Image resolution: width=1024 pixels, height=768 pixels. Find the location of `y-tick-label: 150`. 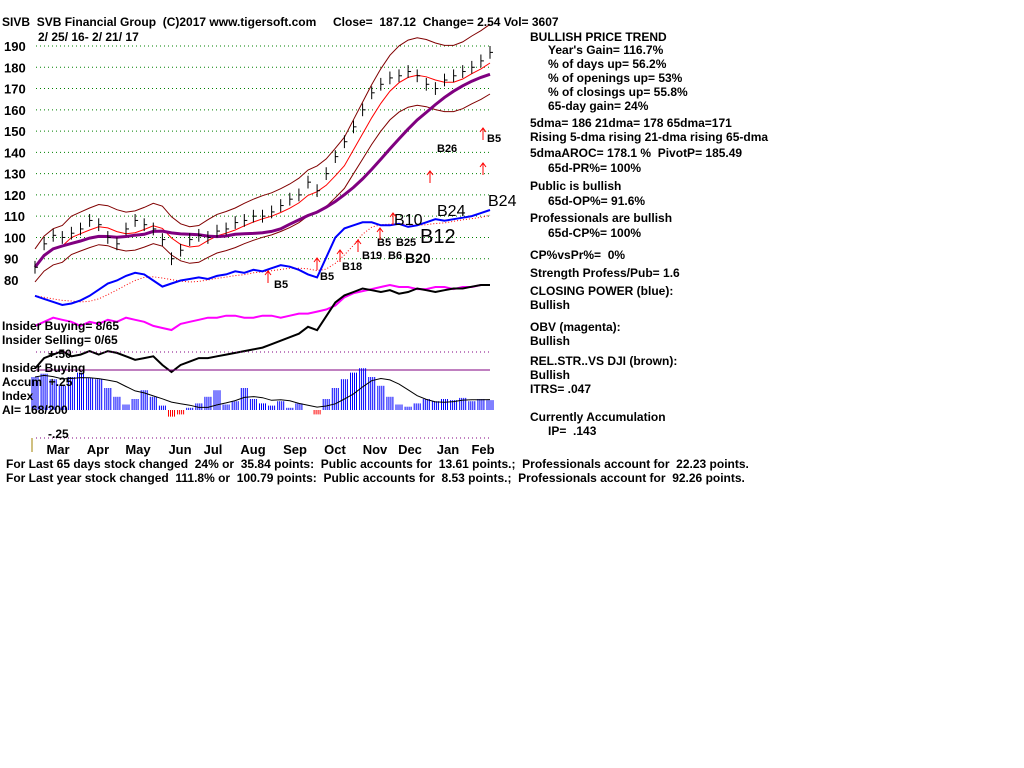

y-tick-label: 150 is located at coordinates (15, 131).